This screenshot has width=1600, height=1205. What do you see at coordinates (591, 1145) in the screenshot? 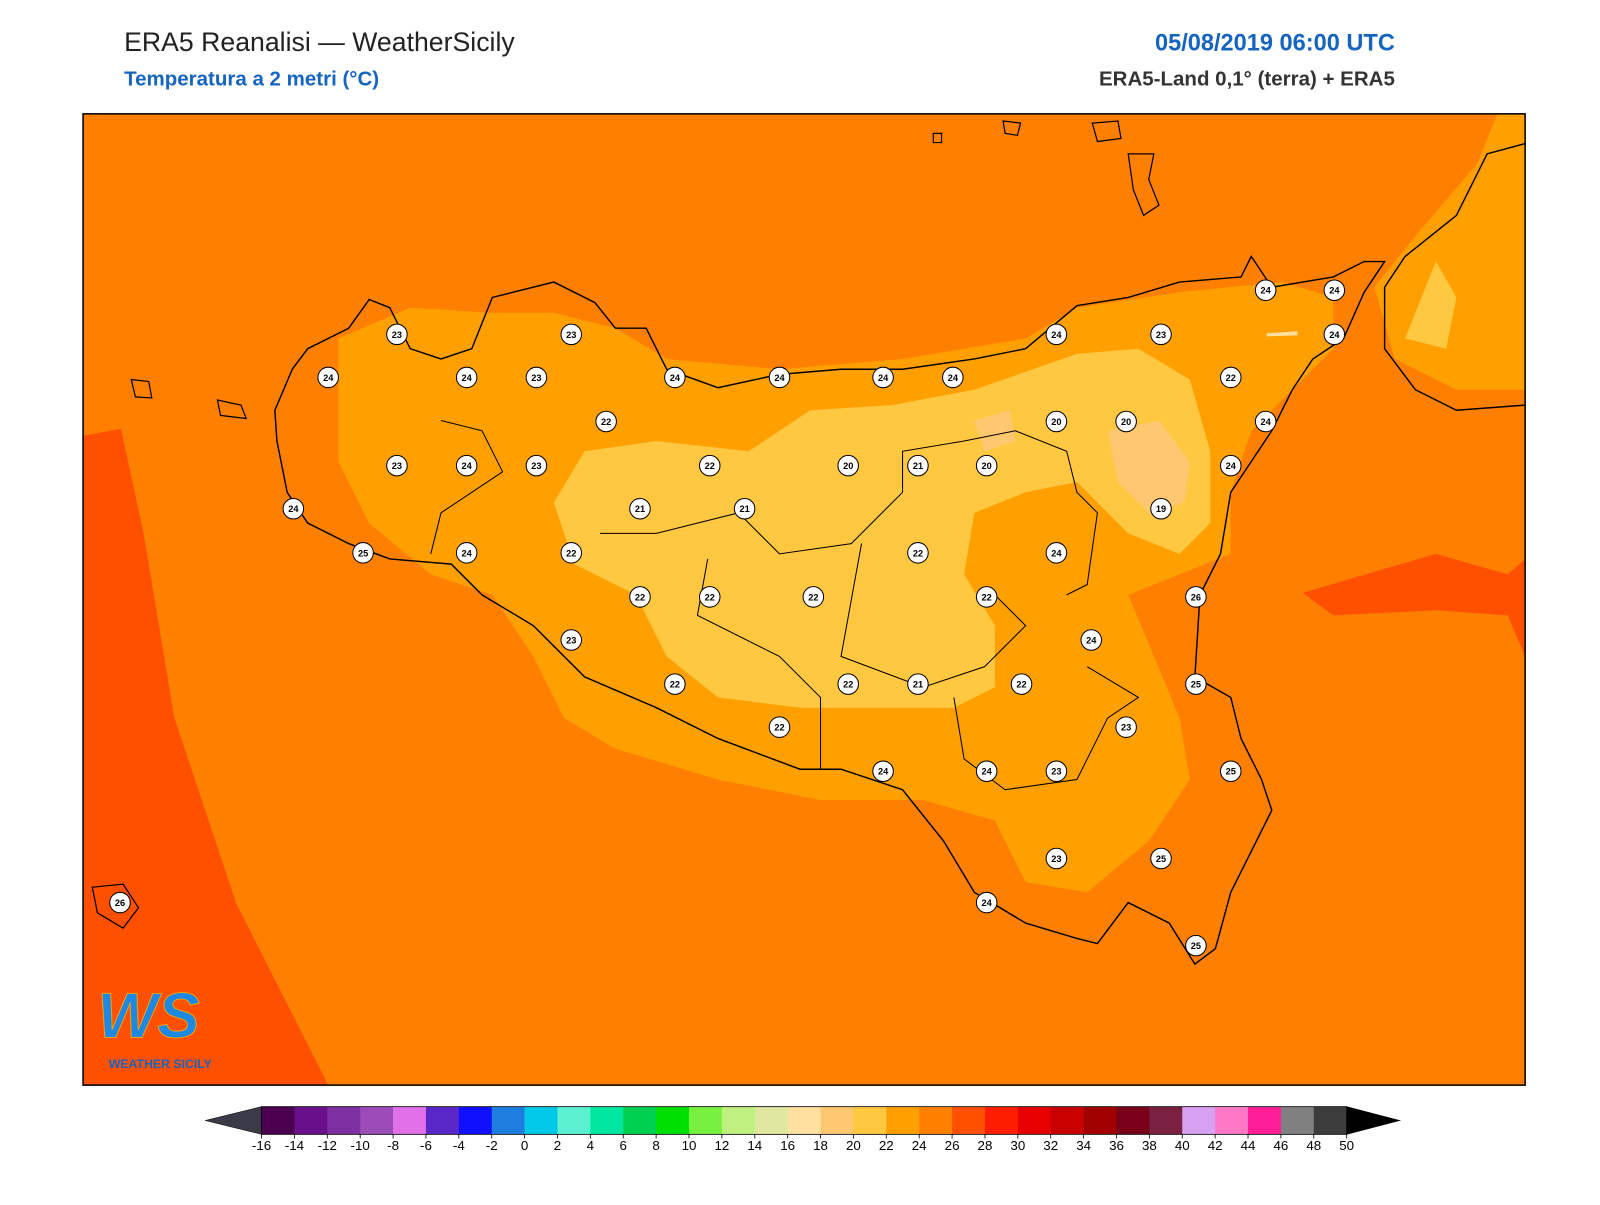
I see `colorbar-tick-label: 4` at bounding box center [591, 1145].